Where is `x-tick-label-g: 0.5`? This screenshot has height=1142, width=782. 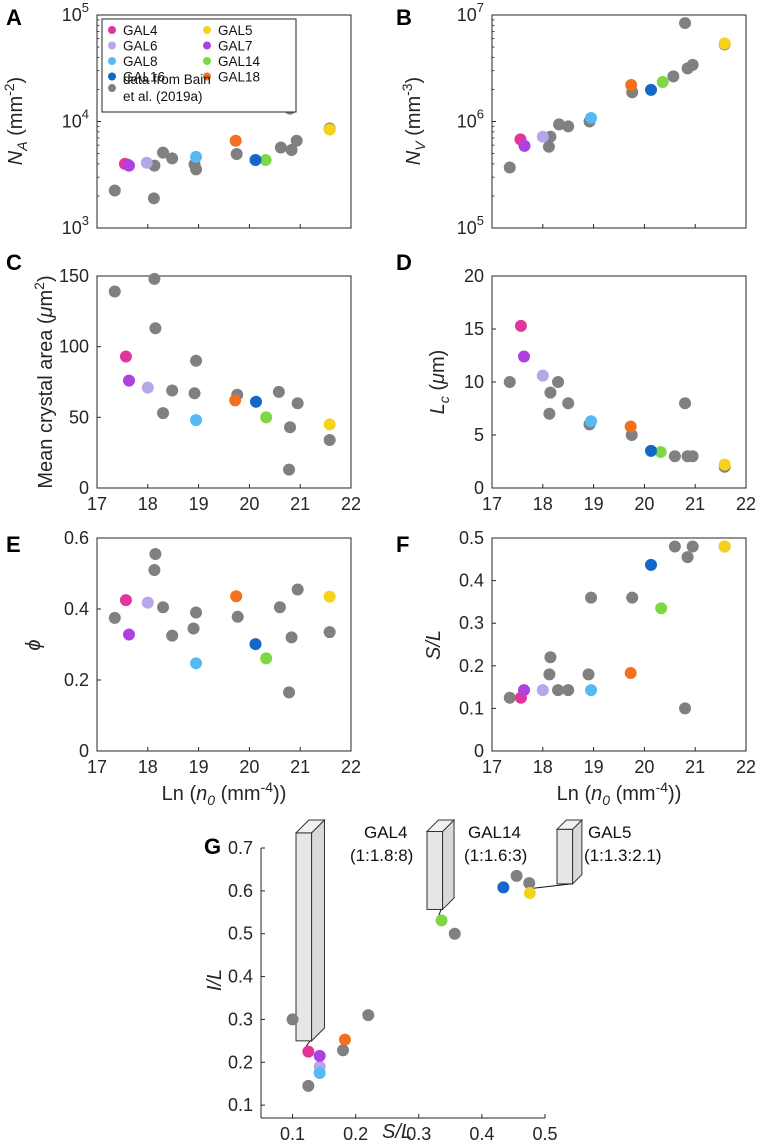 x-tick-label-g: 0.5 is located at coordinates (544, 1133).